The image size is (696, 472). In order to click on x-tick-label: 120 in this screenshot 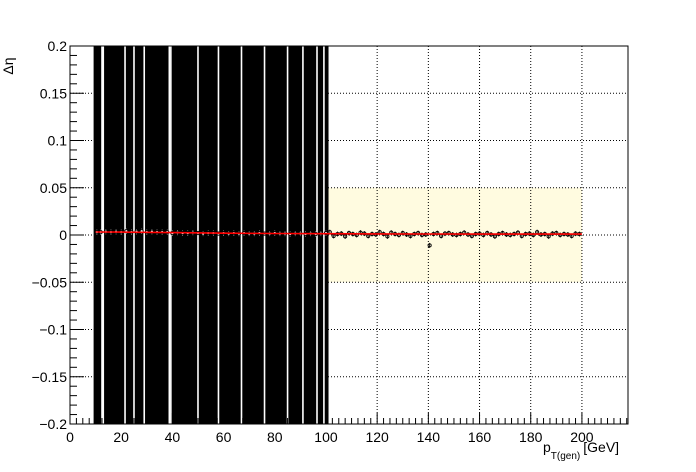, I will do `click(377, 437)`.